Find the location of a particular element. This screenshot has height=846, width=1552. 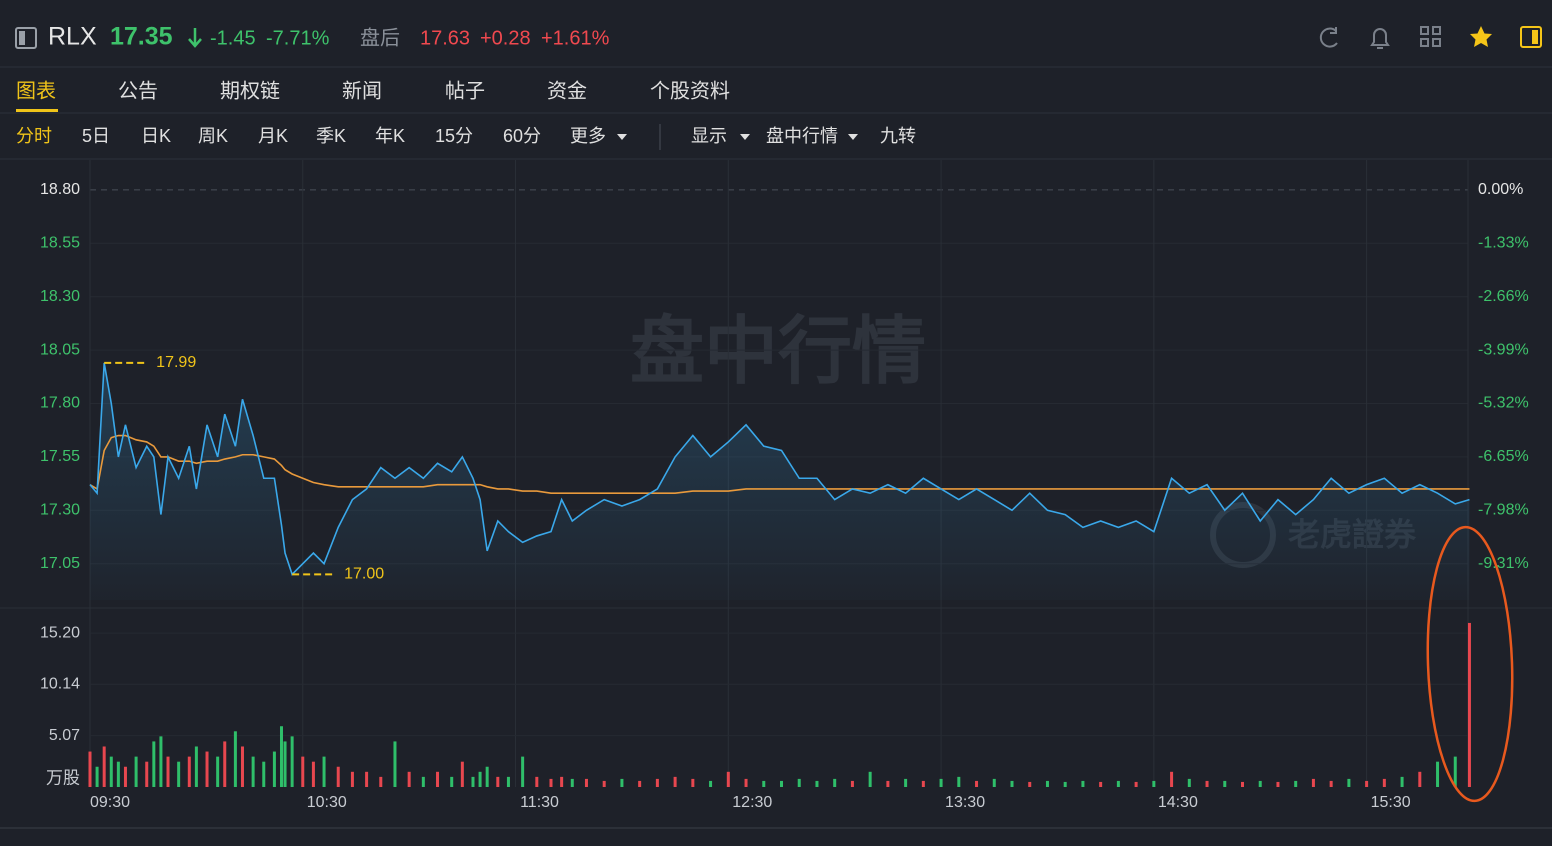

y2-tick-label: -3.99% is located at coordinates (1503, 349).